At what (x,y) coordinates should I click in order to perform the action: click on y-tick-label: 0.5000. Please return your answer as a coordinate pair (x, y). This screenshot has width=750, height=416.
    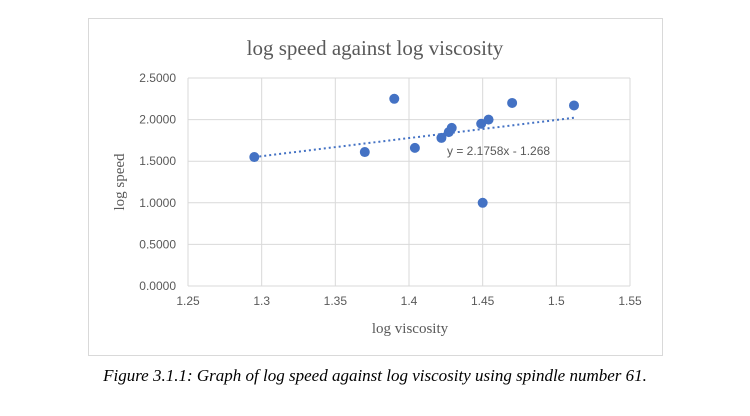
    Looking at the image, I should click on (157, 244).